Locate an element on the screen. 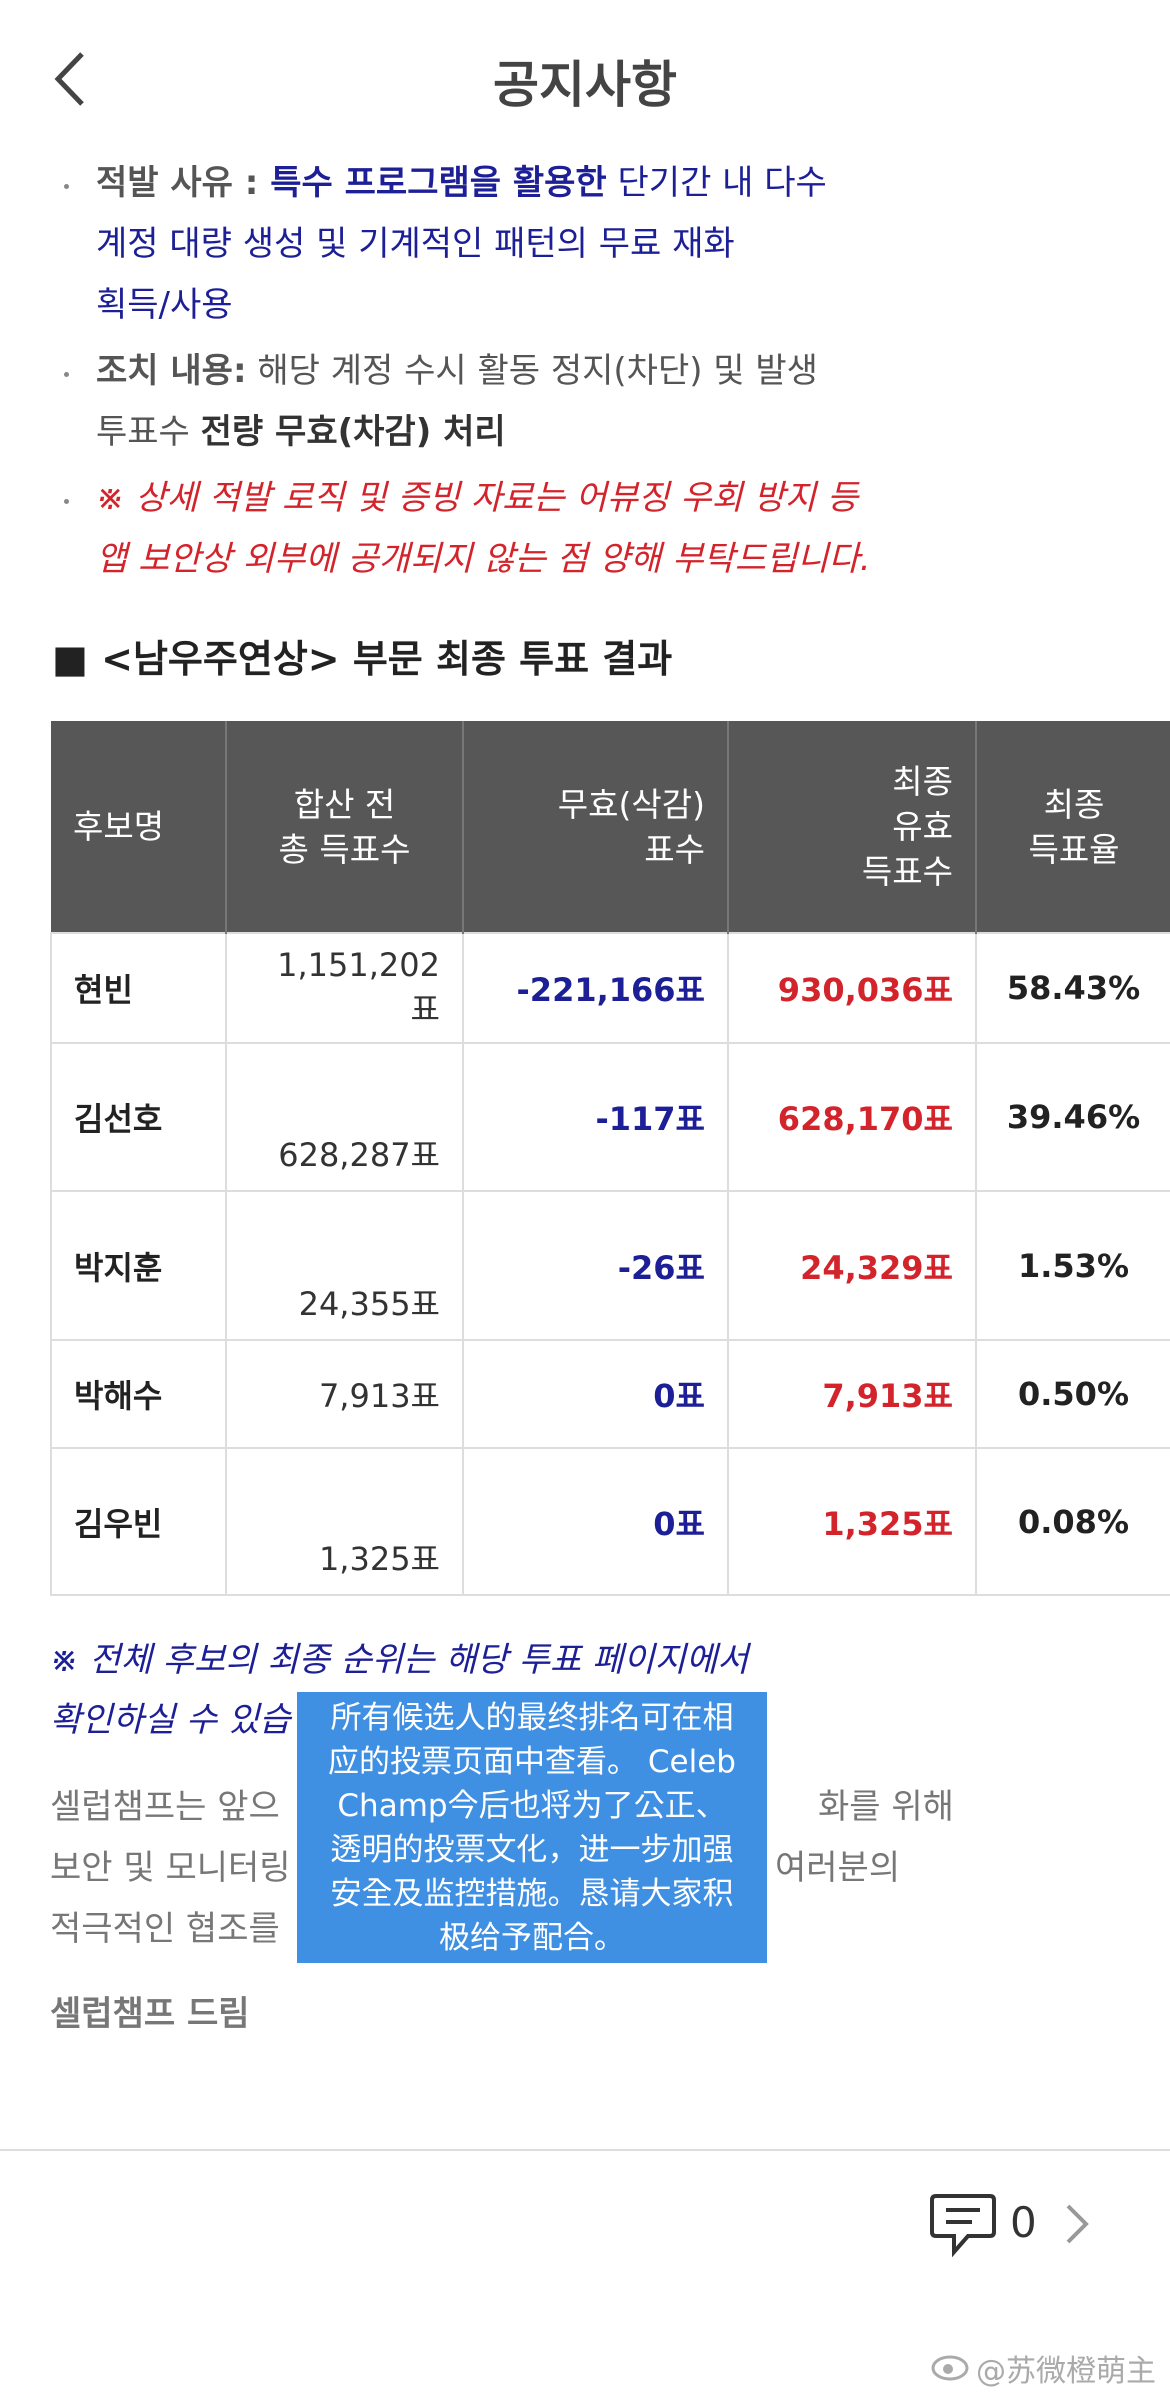 This screenshot has width=1170, height=2397. header-line: 표수 is located at coordinates (674, 849).